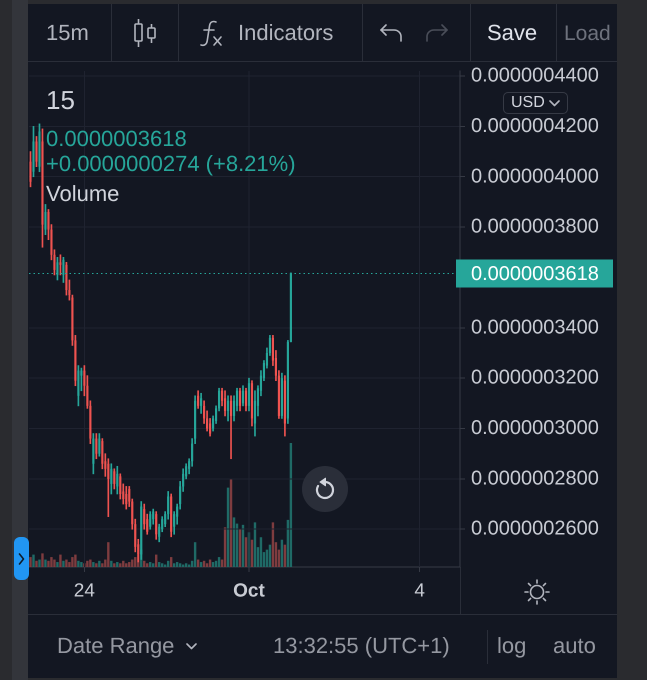  I want to click on y-tick-label: 0.0000003400, so click(535, 327).